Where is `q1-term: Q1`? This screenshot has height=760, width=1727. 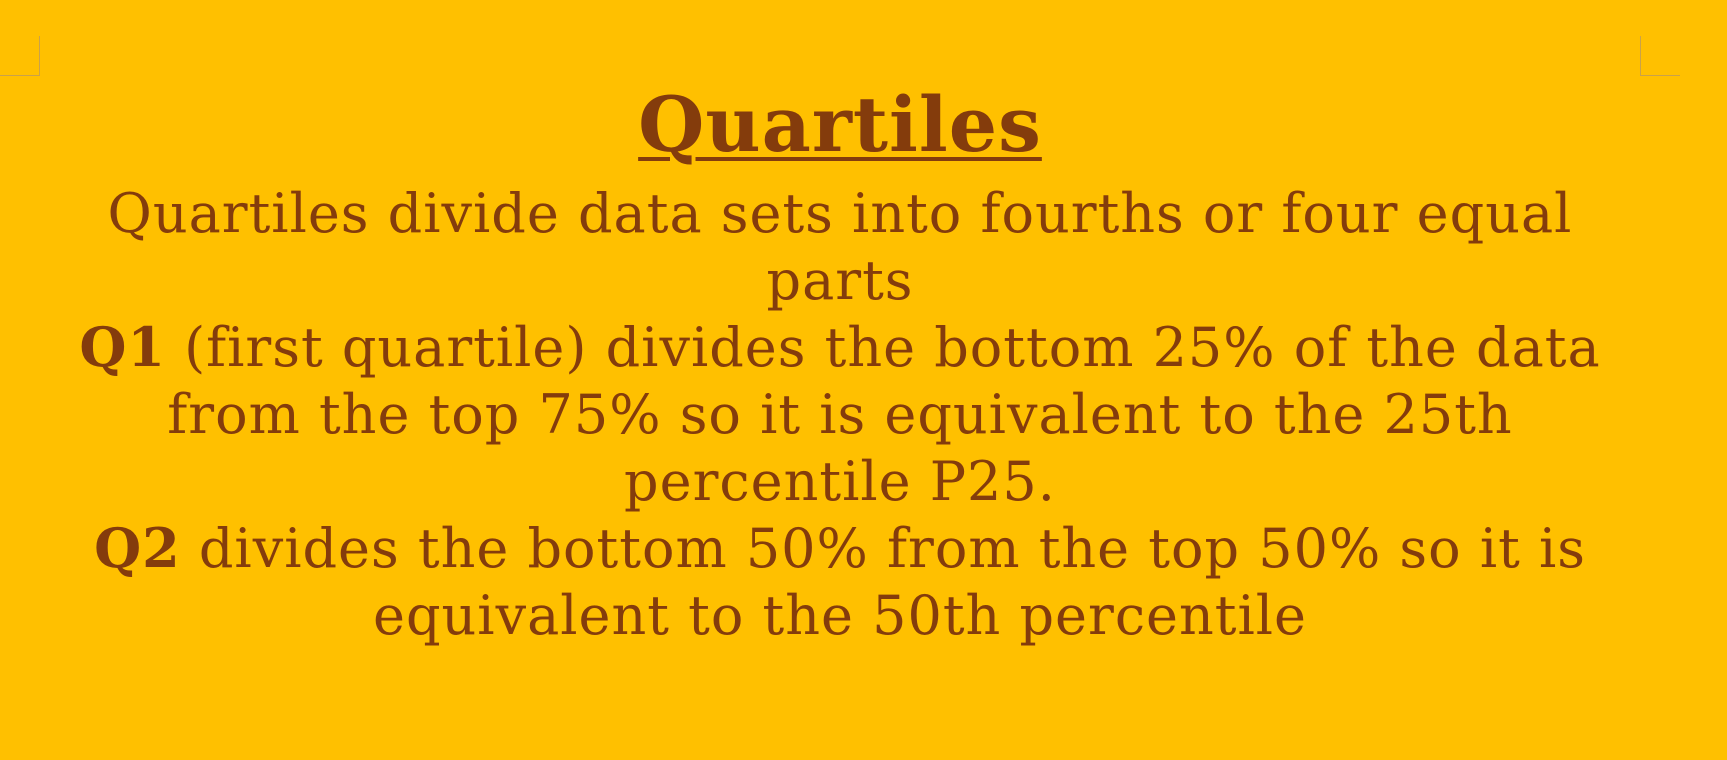
q1-term: Q1 is located at coordinates (122, 347).